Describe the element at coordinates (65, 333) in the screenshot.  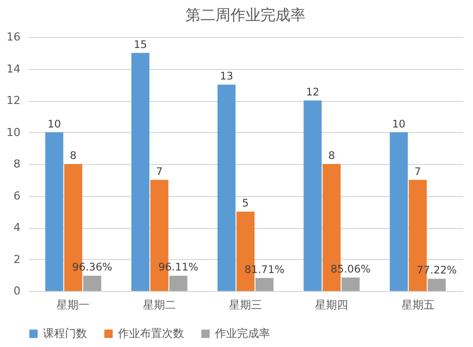
I see `legend-label: 课程门数` at that location.